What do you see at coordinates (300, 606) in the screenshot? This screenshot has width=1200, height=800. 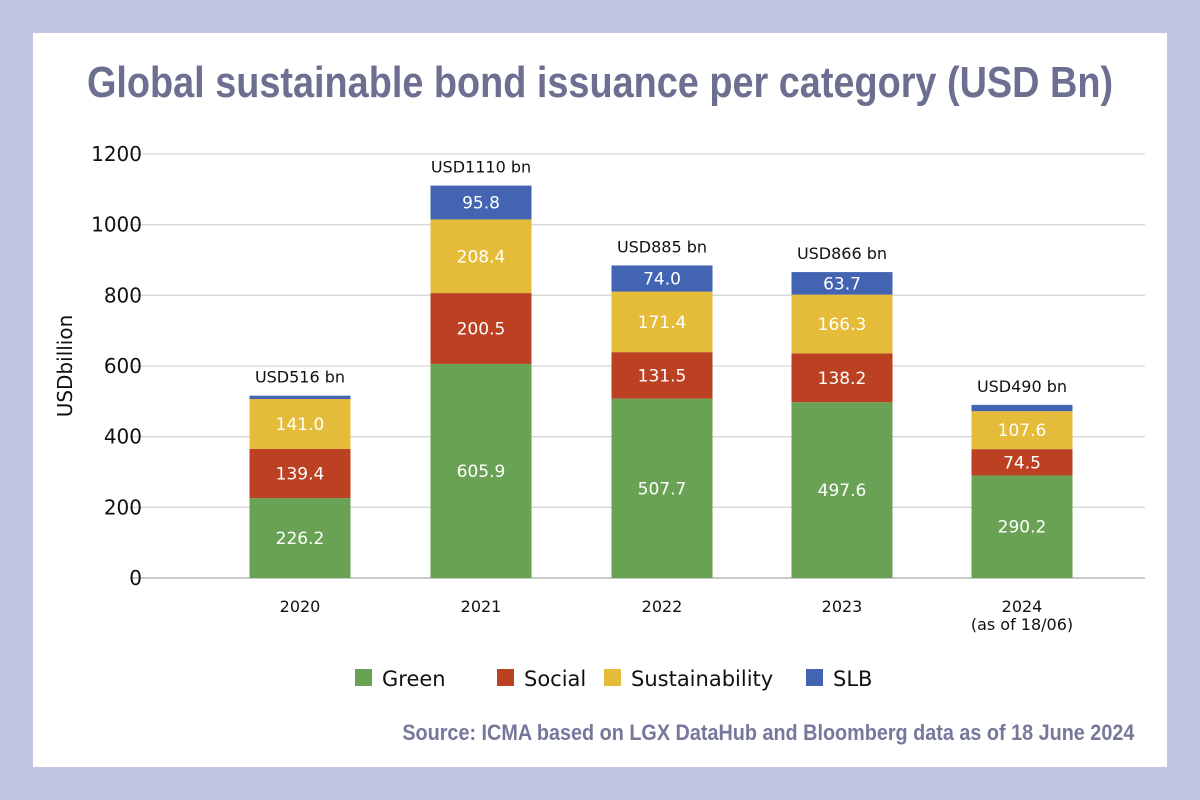 I see `x-tick-label: 2020` at bounding box center [300, 606].